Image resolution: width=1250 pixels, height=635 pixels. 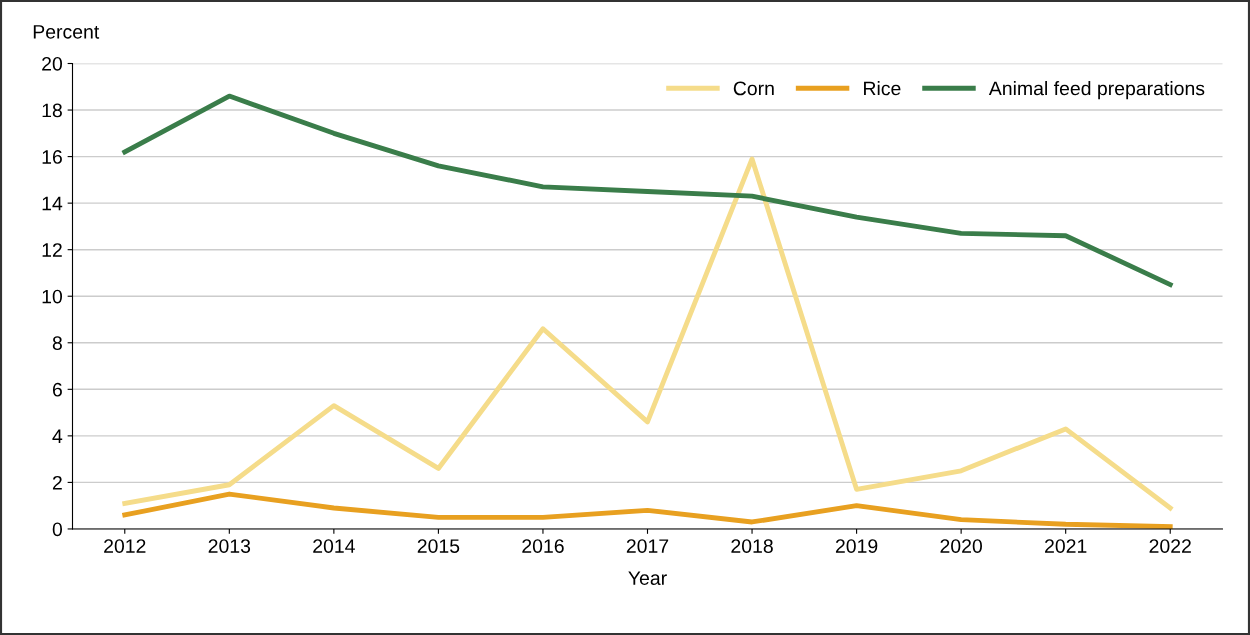 What do you see at coordinates (1170, 546) in the screenshot?
I see `x-tick-label: 2022` at bounding box center [1170, 546].